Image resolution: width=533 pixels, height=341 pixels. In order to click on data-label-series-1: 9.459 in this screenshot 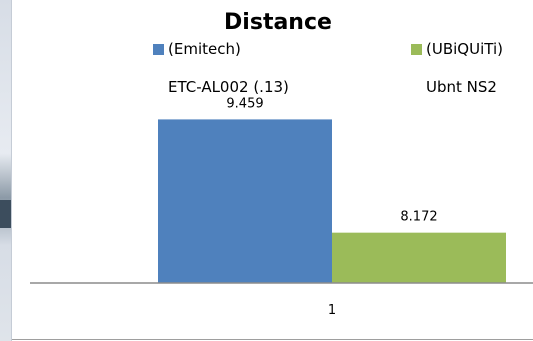, I will do `click(244, 103)`.